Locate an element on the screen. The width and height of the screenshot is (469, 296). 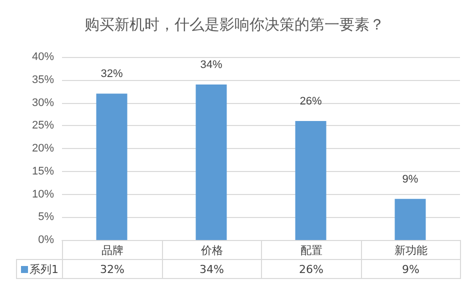
legend-label: 系列1 is located at coordinates (44, 269).